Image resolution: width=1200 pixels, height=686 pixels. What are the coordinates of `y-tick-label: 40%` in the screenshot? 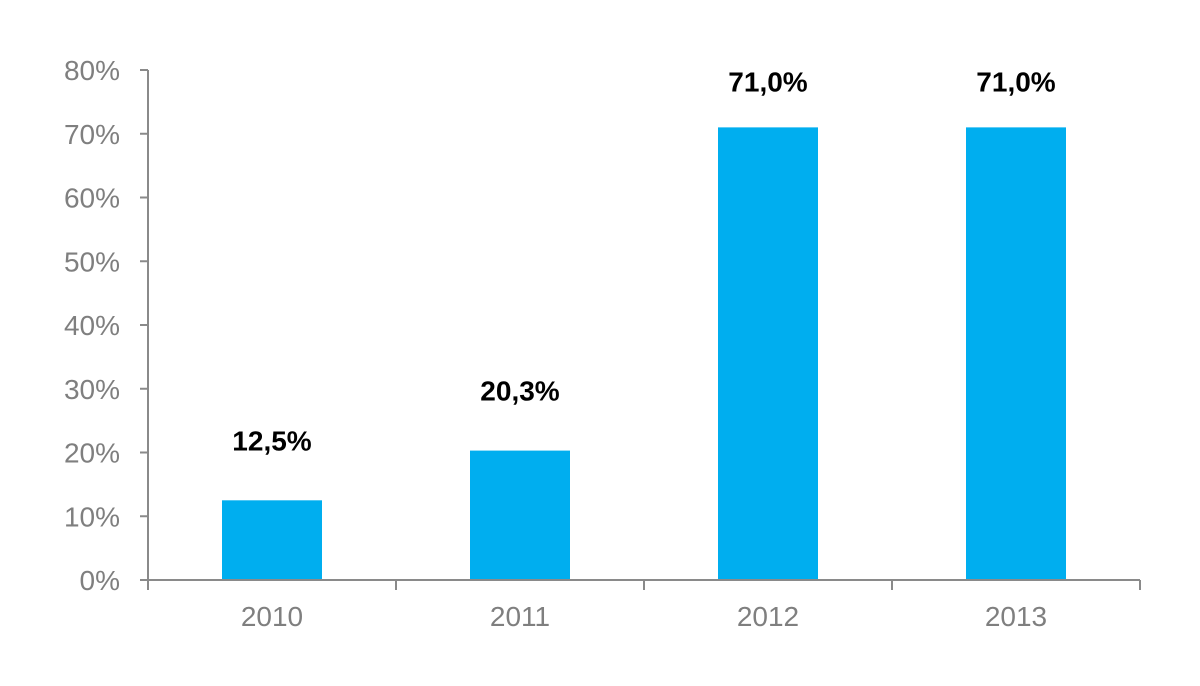 It's located at (92, 325).